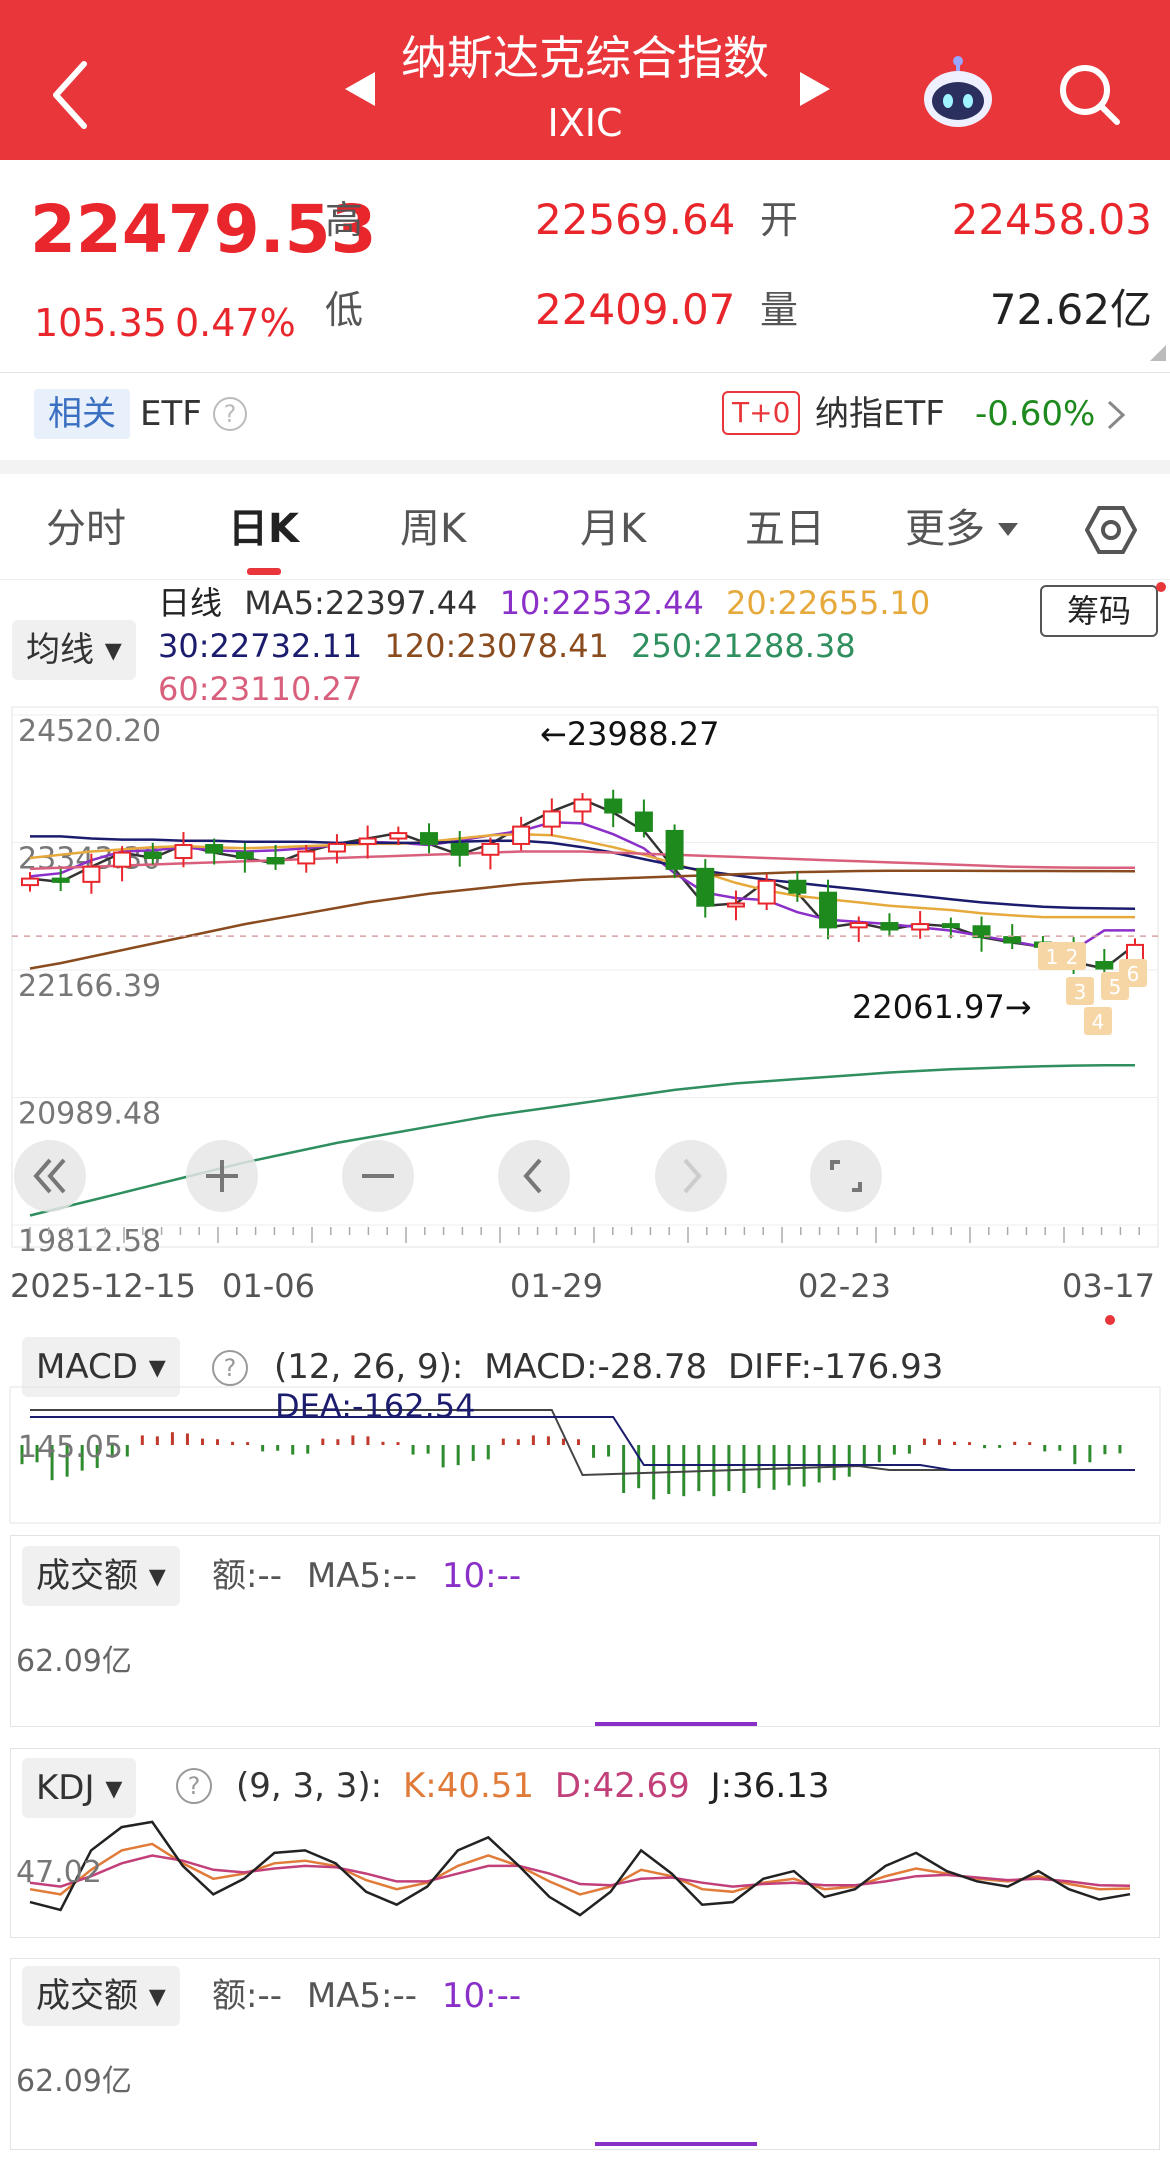  I want to click on settings-icon, so click(1111, 530).